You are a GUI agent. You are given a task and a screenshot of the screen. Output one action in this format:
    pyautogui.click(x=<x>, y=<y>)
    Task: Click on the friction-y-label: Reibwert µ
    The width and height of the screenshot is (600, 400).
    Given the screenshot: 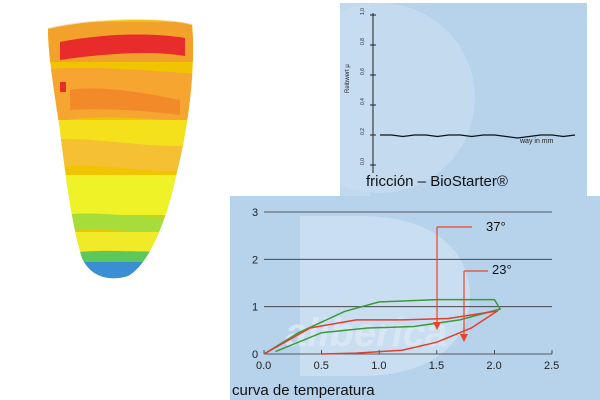 What is the action you would take?
    pyautogui.click(x=348, y=78)
    